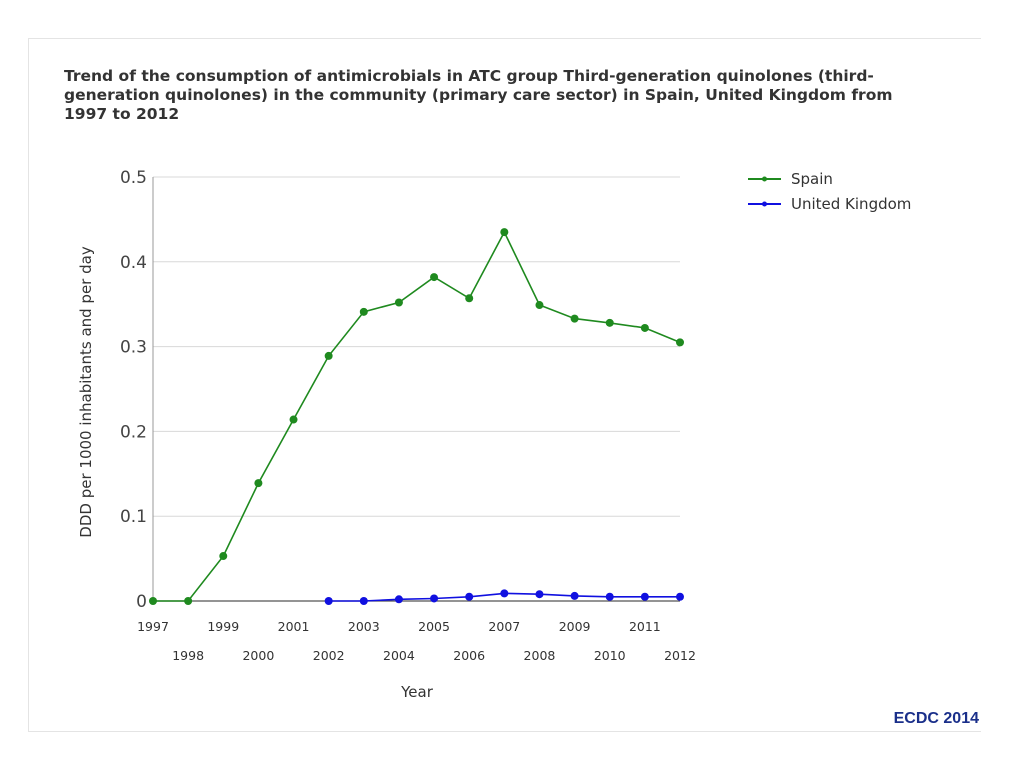  I want to click on x-tick-label: 2011, so click(645, 626).